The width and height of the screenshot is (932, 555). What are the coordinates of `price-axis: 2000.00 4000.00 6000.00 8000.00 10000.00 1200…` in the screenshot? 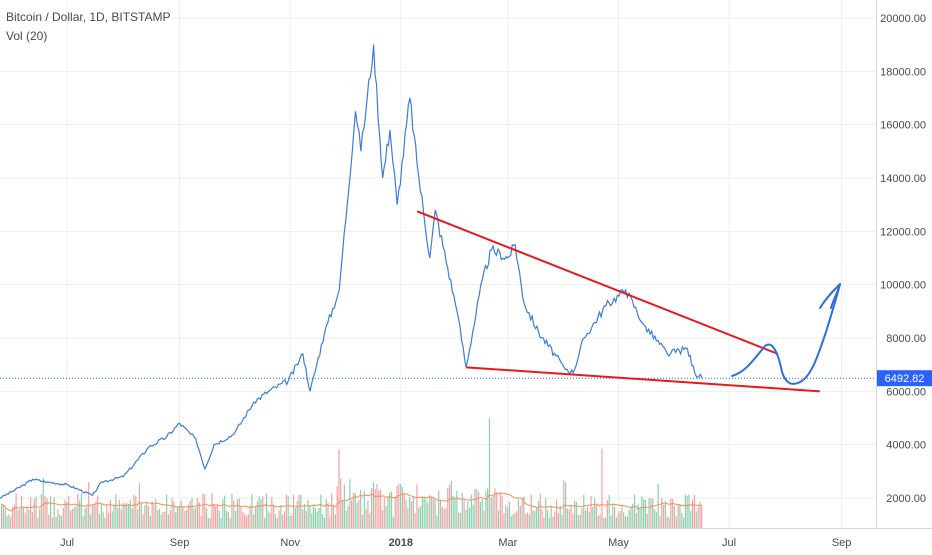 It's located at (904, 275).